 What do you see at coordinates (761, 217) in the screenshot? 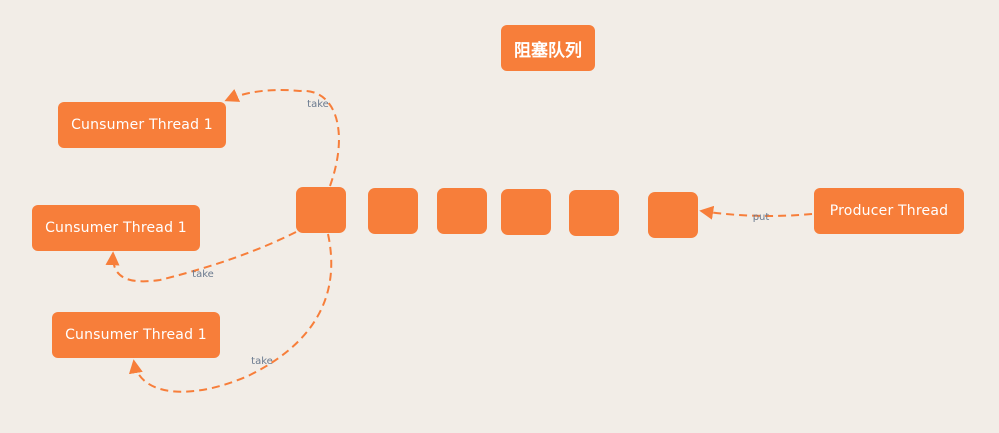
I see `edge-label-put: put` at bounding box center [761, 217].